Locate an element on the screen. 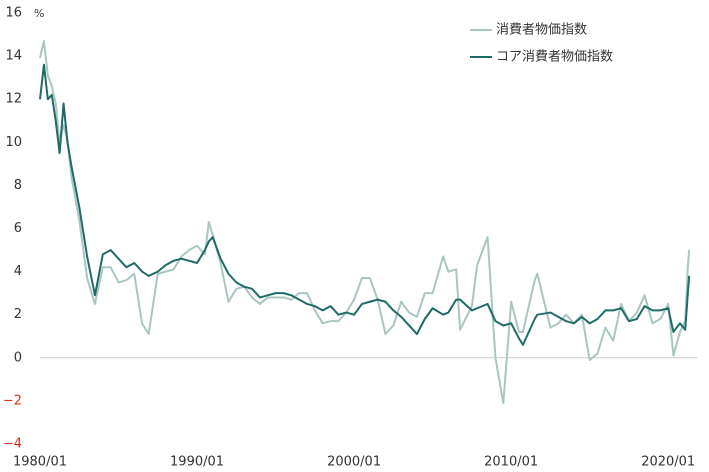 Image resolution: width=709 pixels, height=472 pixels. x-tick-label: 2010/01 is located at coordinates (511, 462).